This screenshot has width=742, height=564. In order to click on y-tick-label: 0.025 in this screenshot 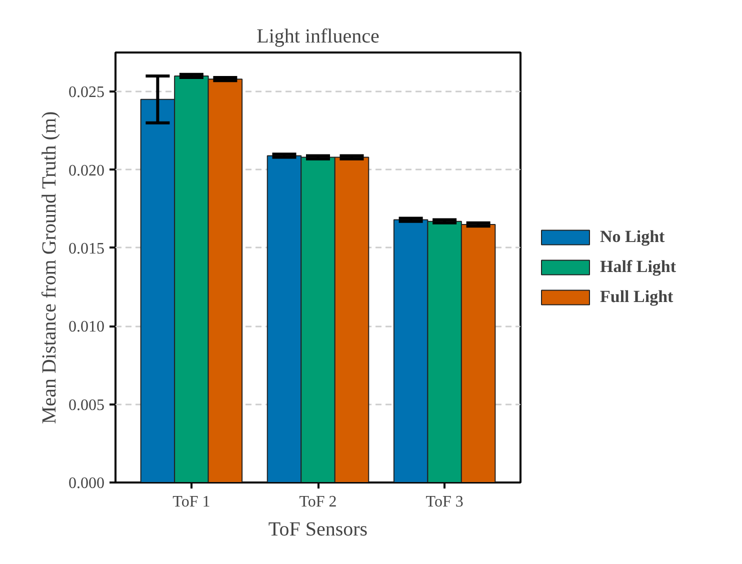, I will do `click(86, 93)`.